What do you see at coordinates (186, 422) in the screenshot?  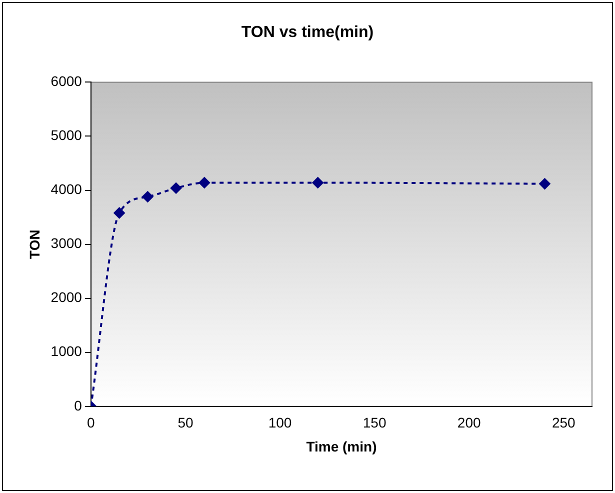 I see `x-tick-label: 50` at bounding box center [186, 422].